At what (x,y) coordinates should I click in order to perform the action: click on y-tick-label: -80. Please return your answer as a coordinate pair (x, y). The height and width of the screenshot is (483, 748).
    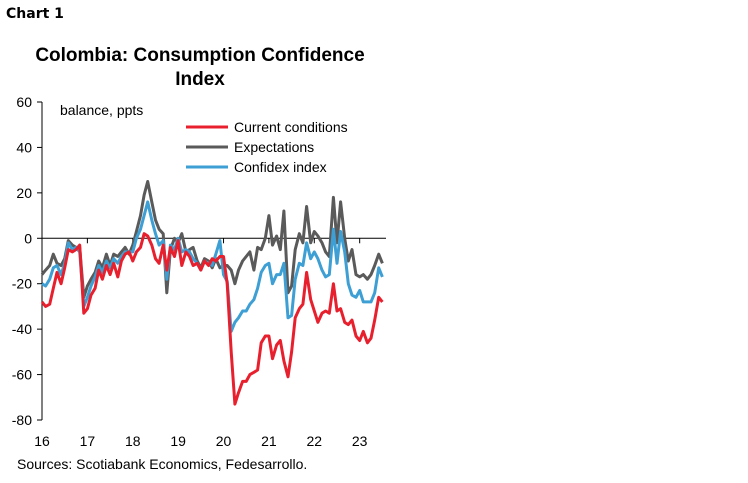
    Looking at the image, I should click on (22, 420).